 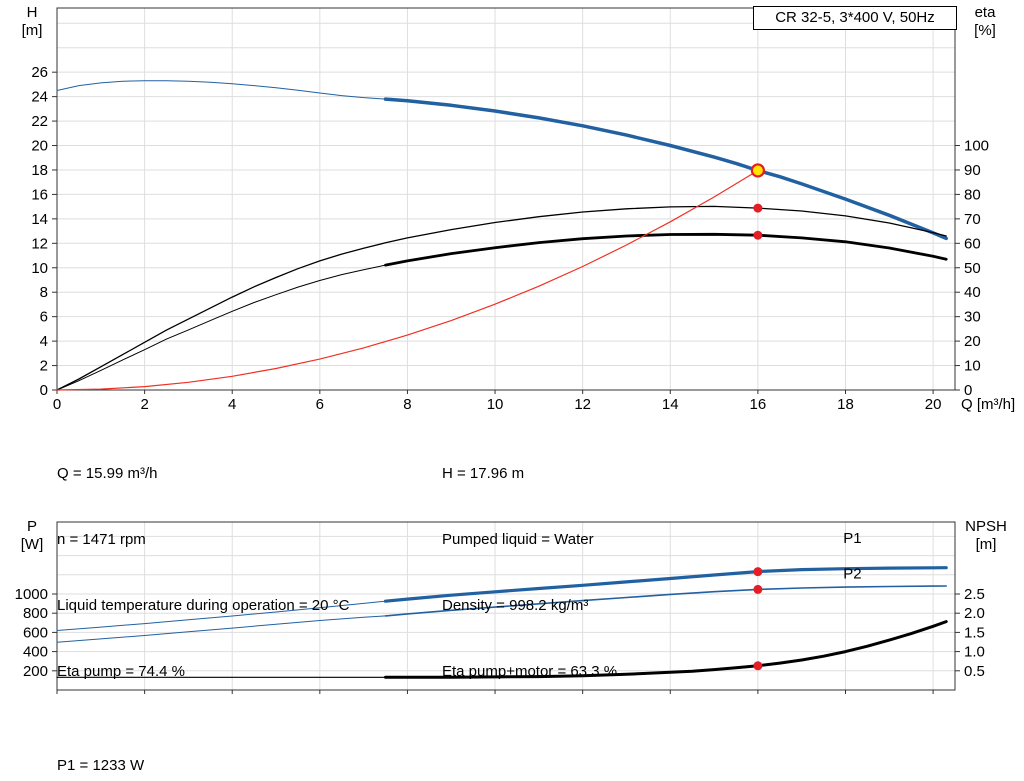 What do you see at coordinates (57, 404) in the screenshot?
I see `x-tick-label: 0` at bounding box center [57, 404].